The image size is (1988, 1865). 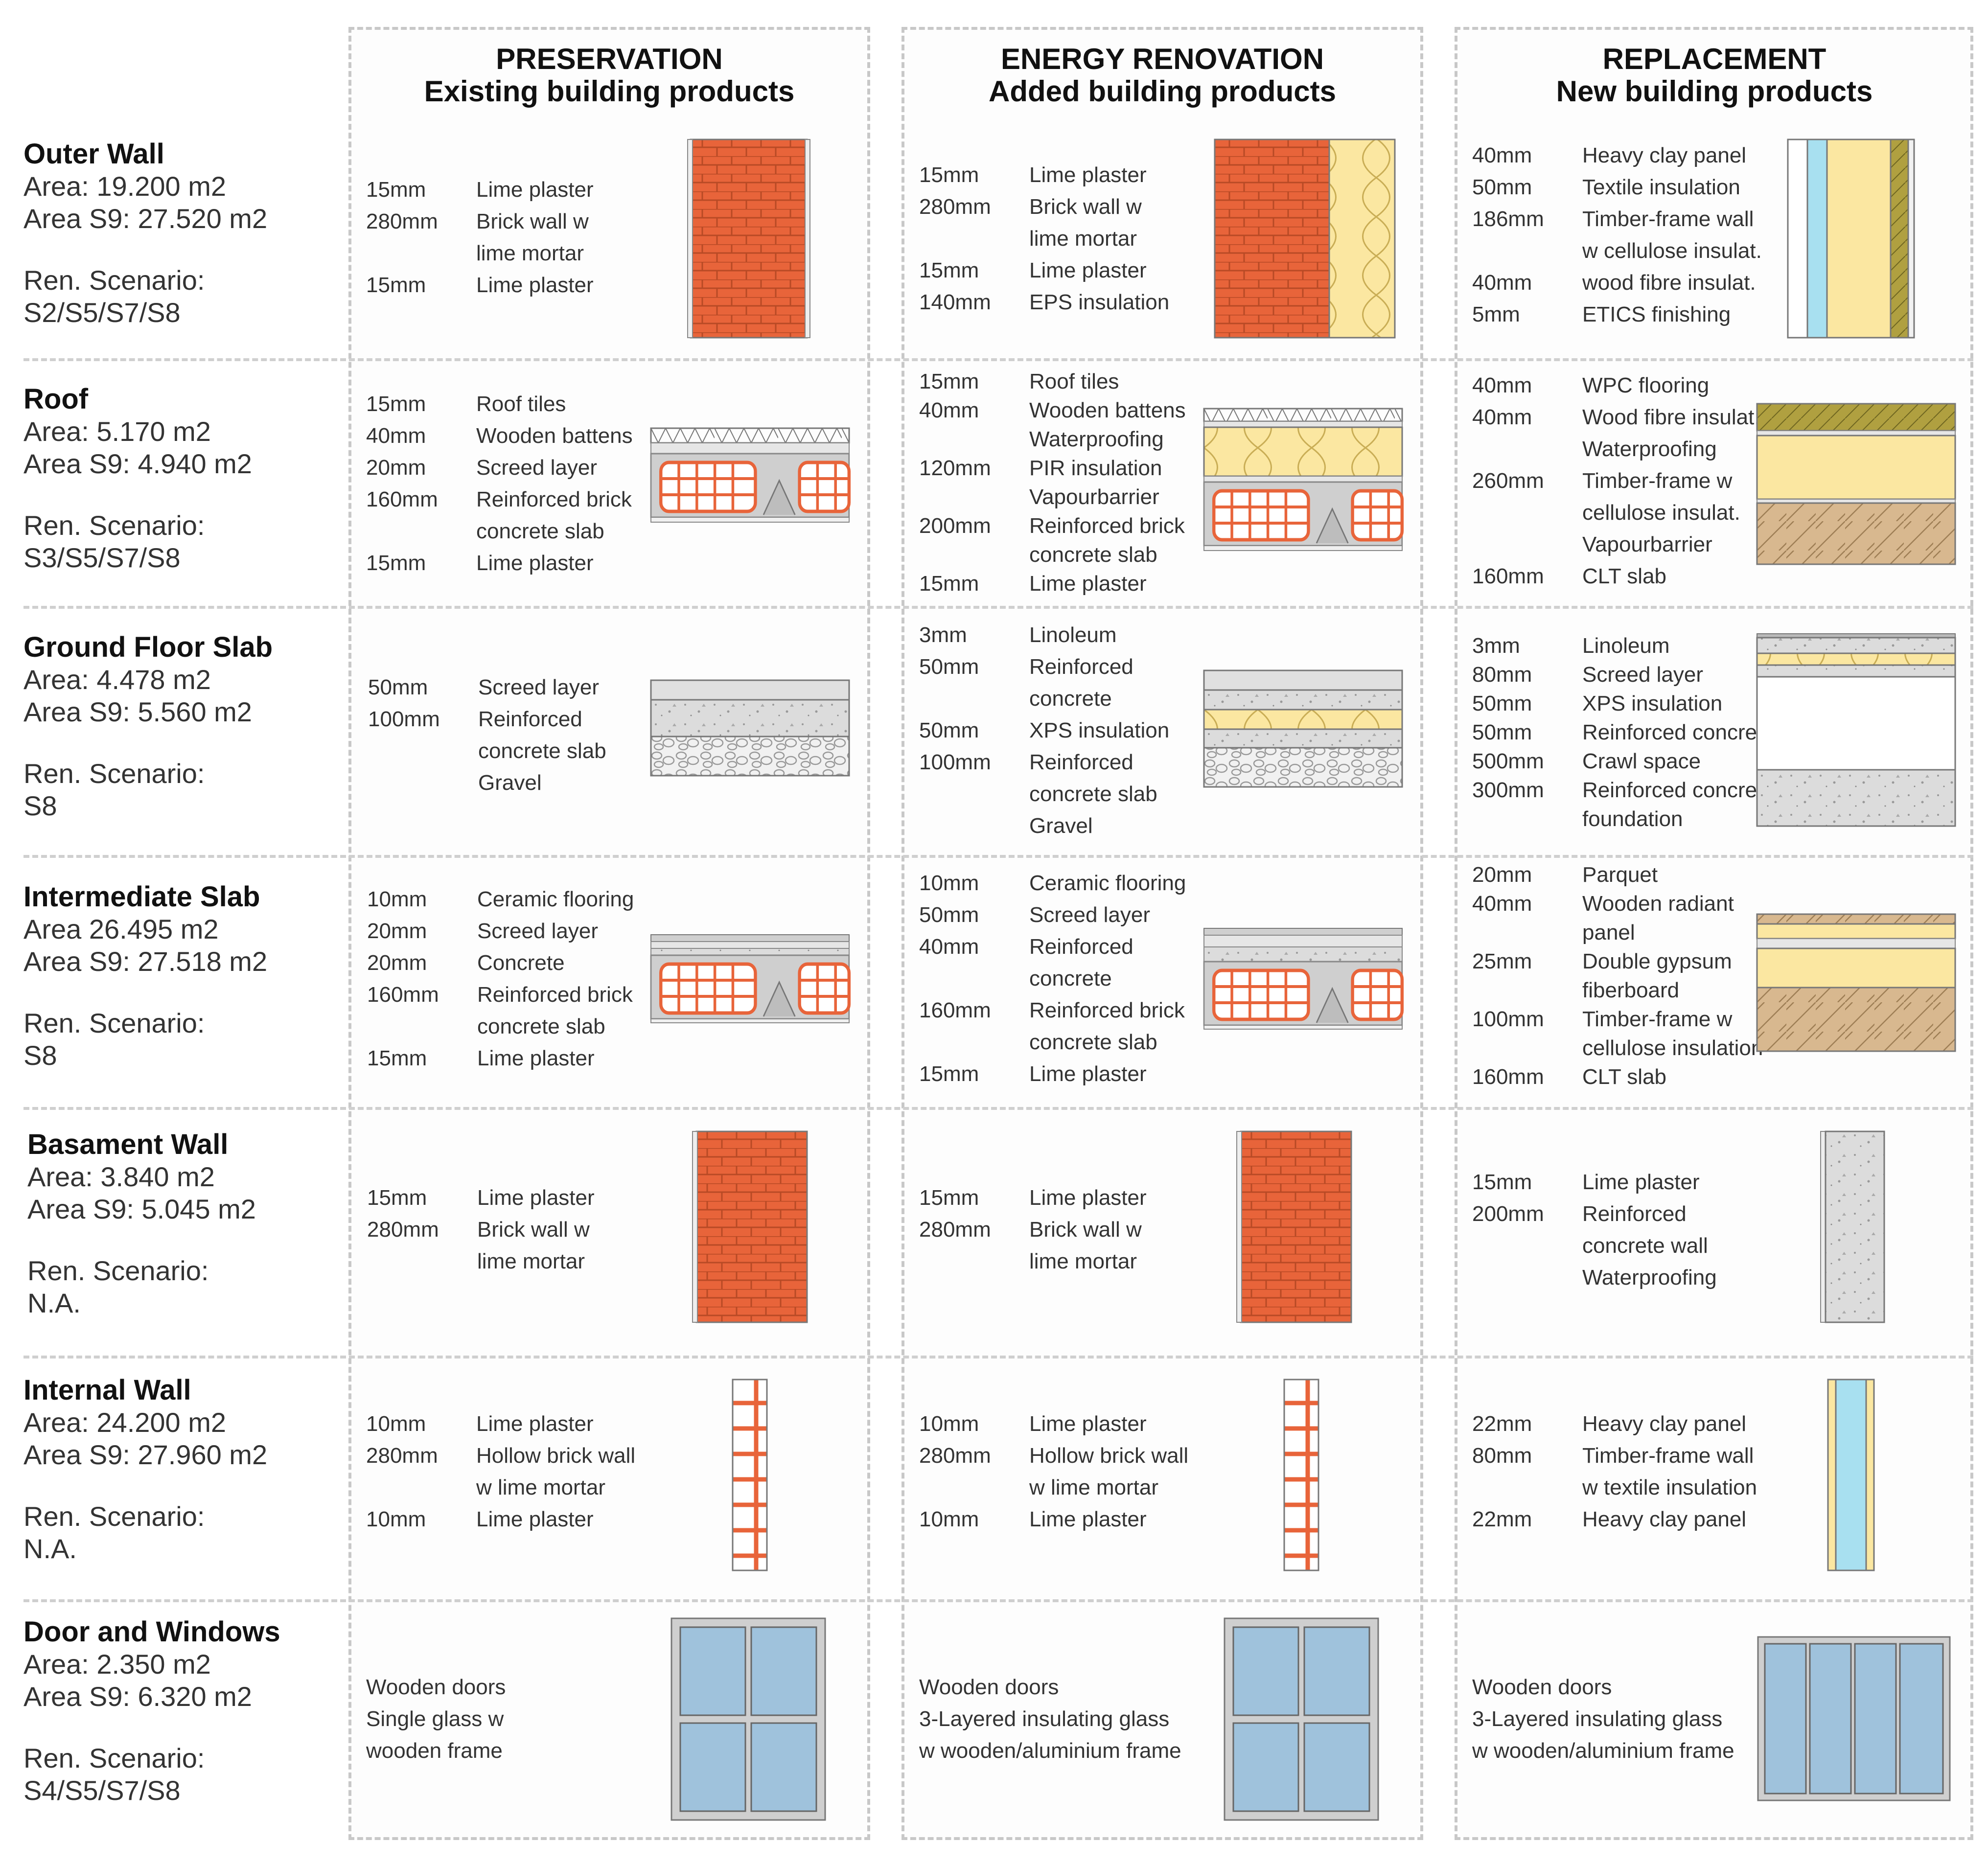 What do you see at coordinates (114, 773) in the screenshot?
I see `row-scenario-label: Ren. Scenario:` at bounding box center [114, 773].